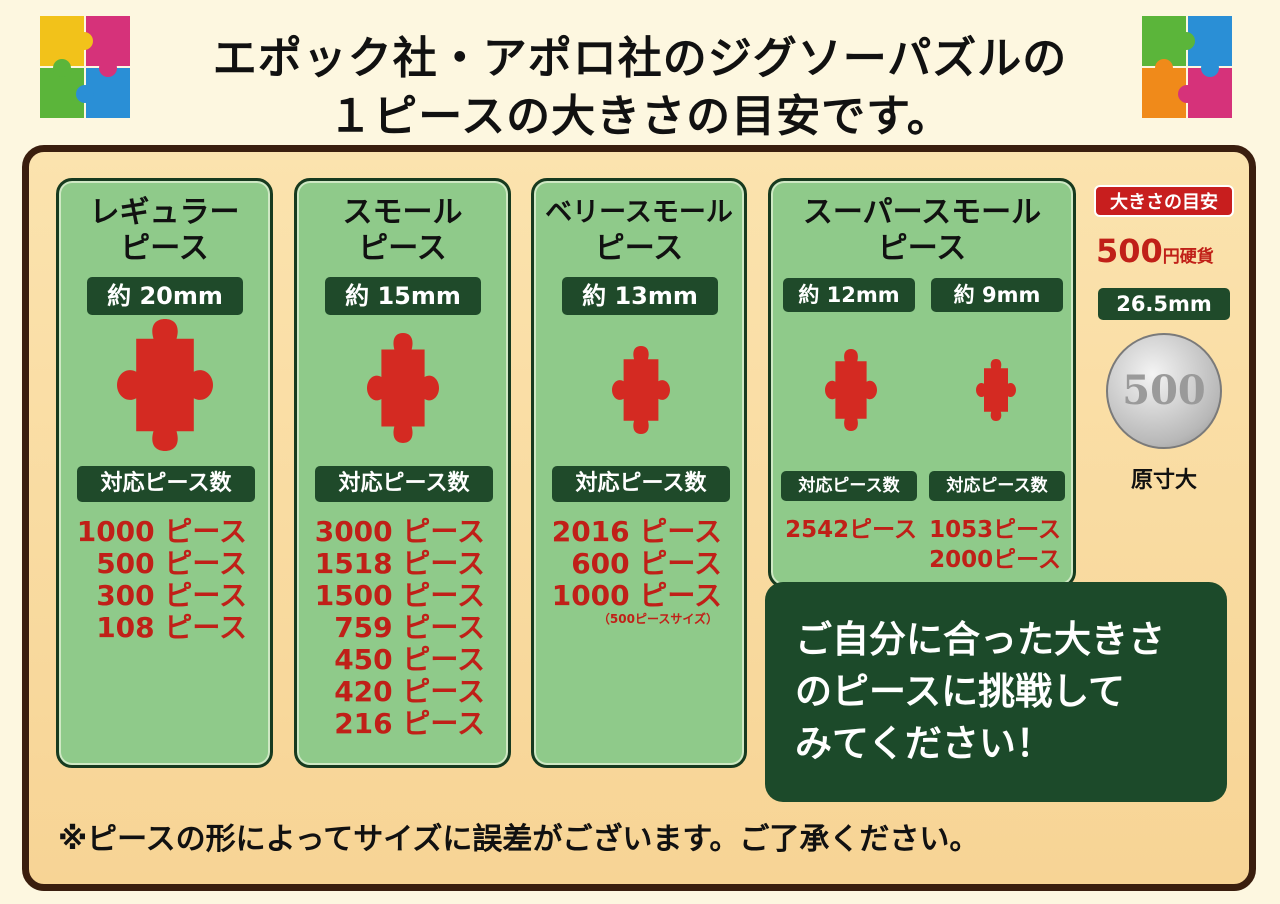 This screenshot has height=904, width=1280. Describe the element at coordinates (640, 296) in the screenshot. I see `size-badge: 約 13mm` at that location.